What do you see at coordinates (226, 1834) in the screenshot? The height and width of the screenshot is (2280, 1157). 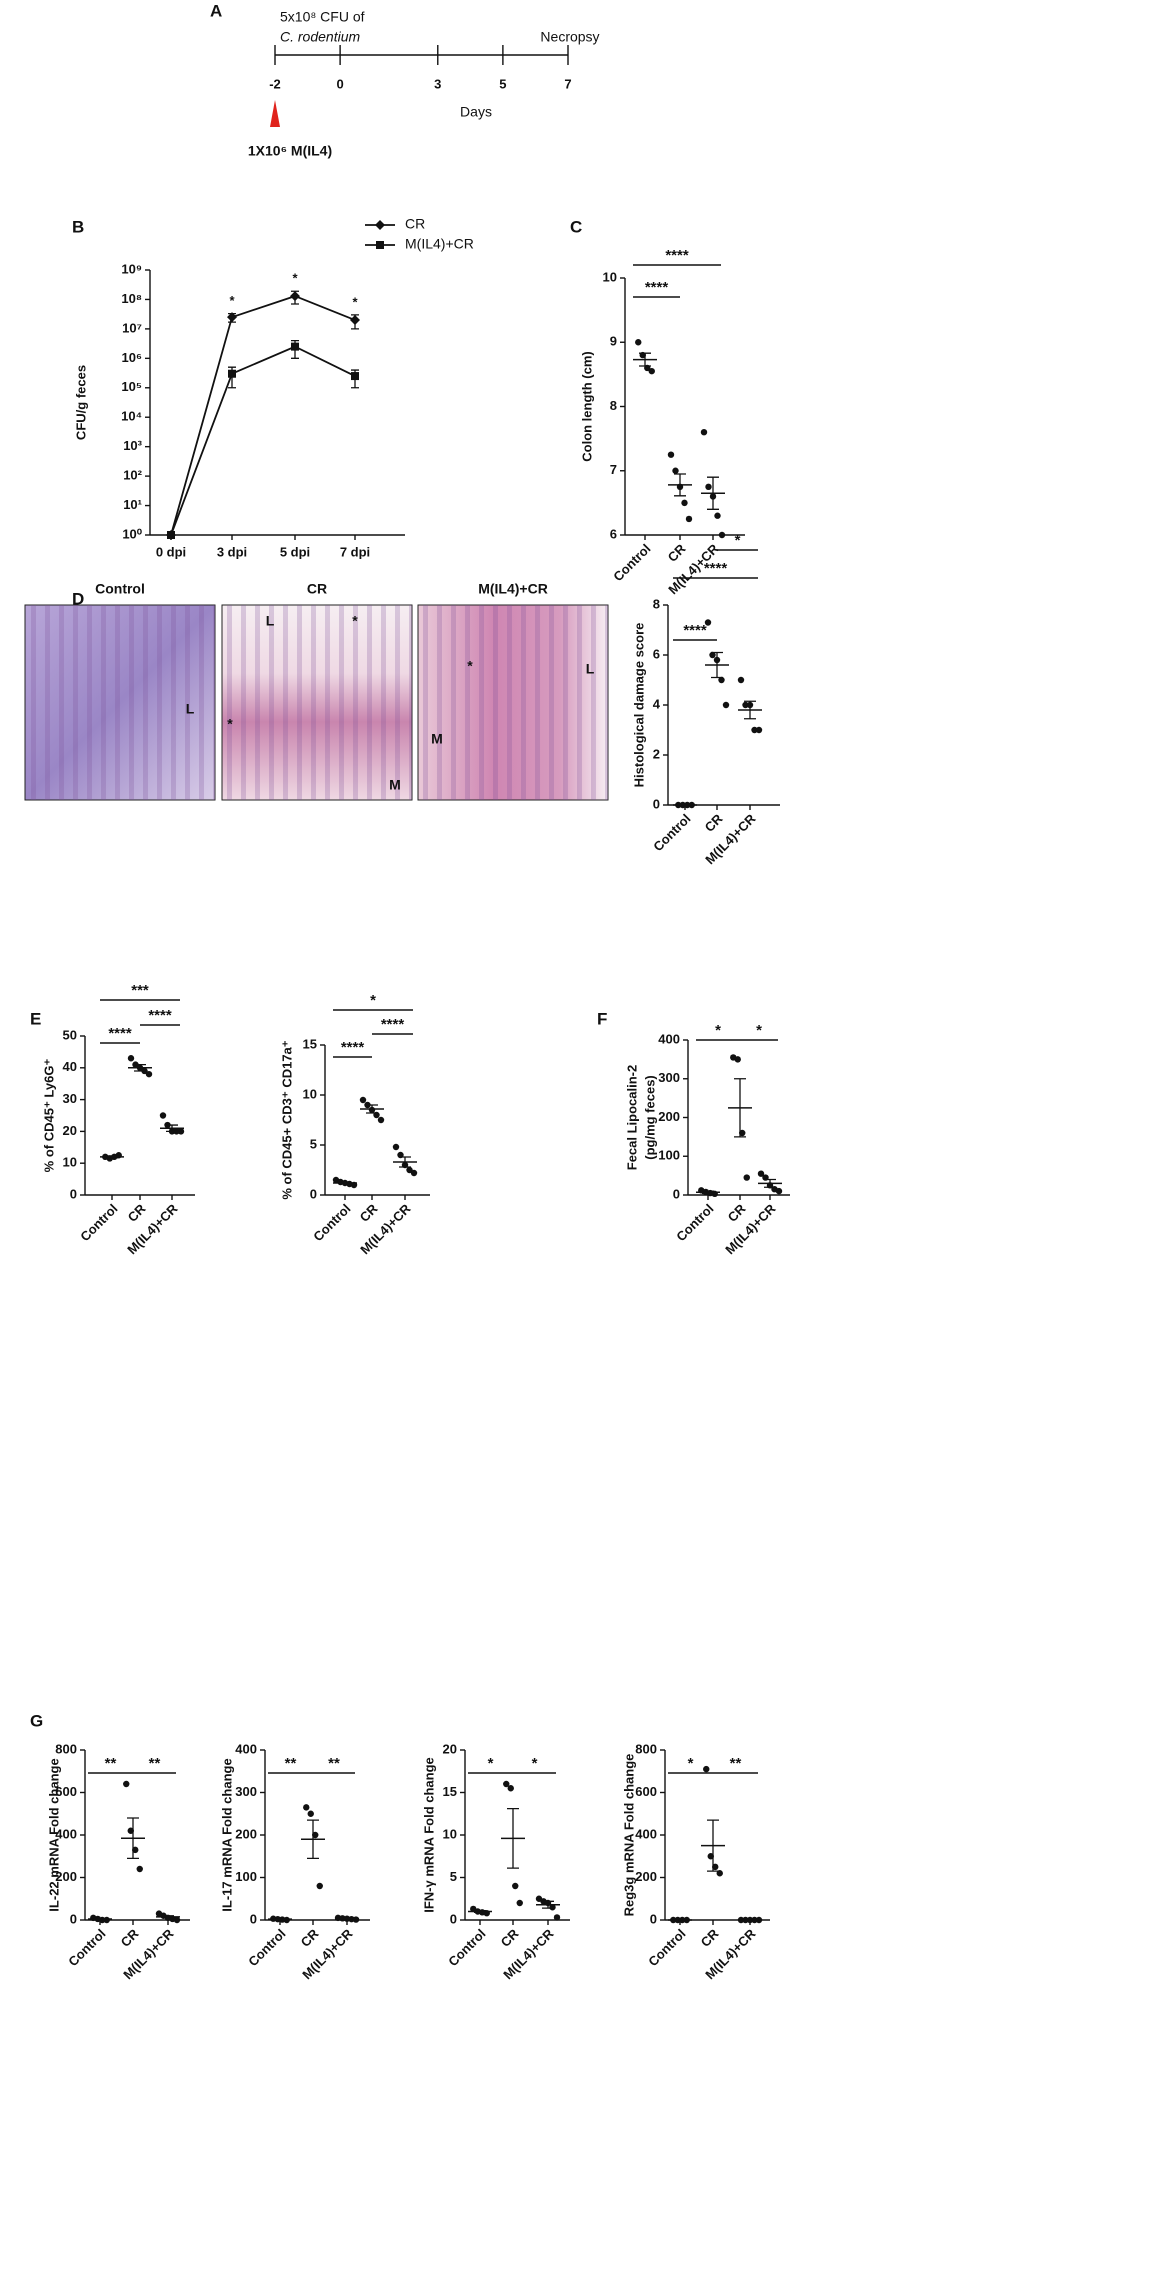 I see `axis-label: IL-17 mRNA Fold change` at bounding box center [226, 1834].